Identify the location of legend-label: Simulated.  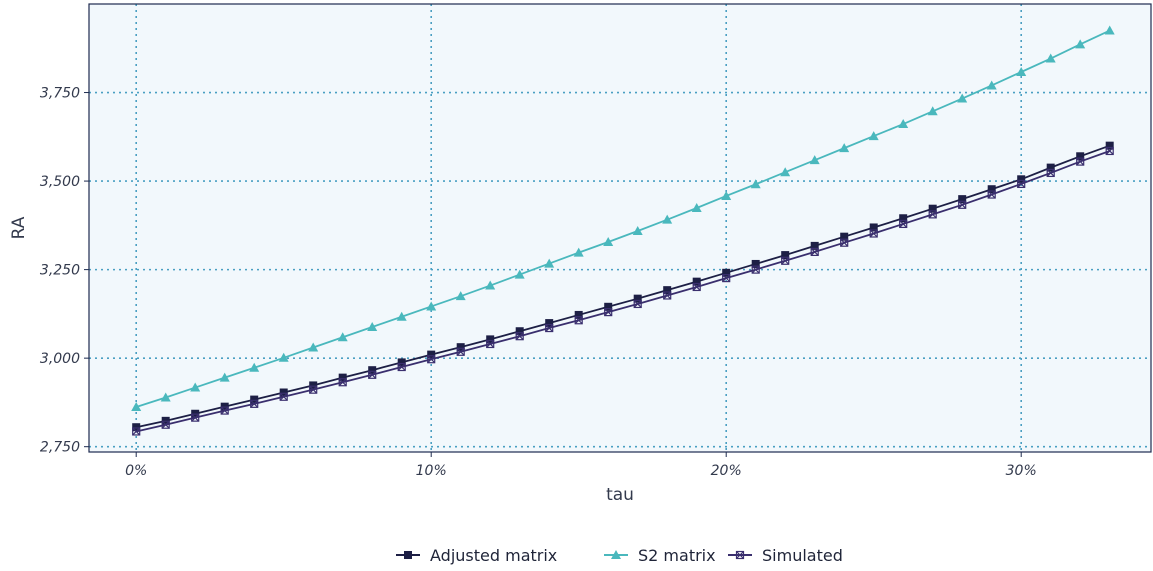
(802, 555).